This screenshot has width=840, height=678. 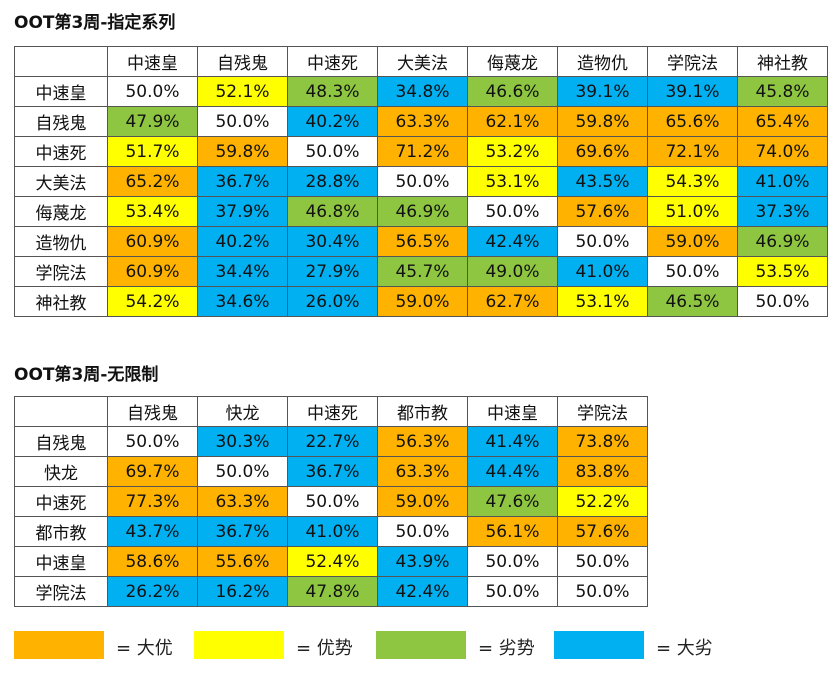 What do you see at coordinates (782, 61) in the screenshot?
I see `column-header: 神社教` at bounding box center [782, 61].